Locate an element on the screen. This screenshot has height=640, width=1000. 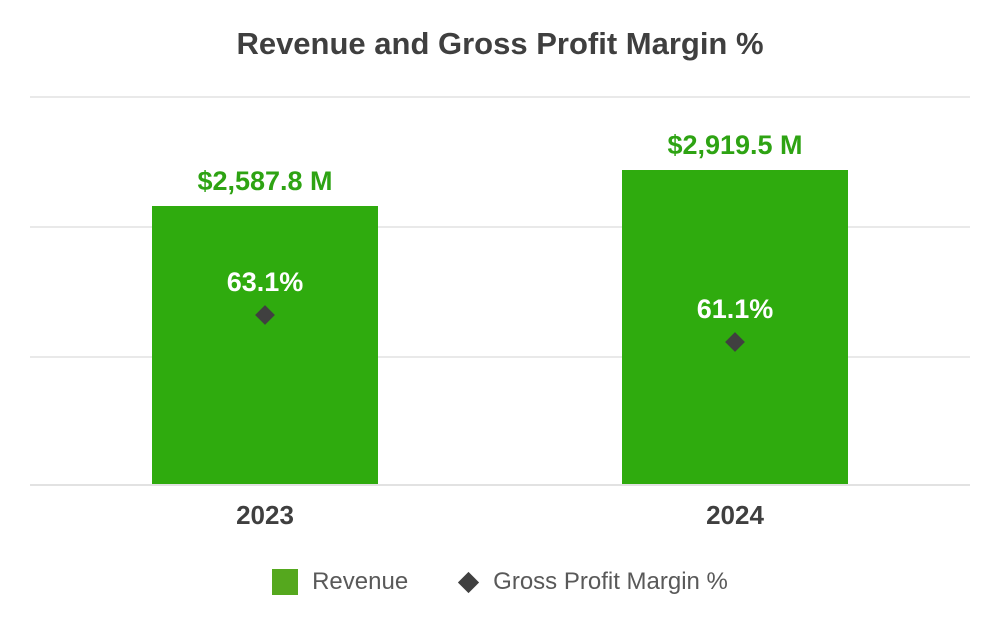
category-label-2024: 2024 is located at coordinates (735, 515).